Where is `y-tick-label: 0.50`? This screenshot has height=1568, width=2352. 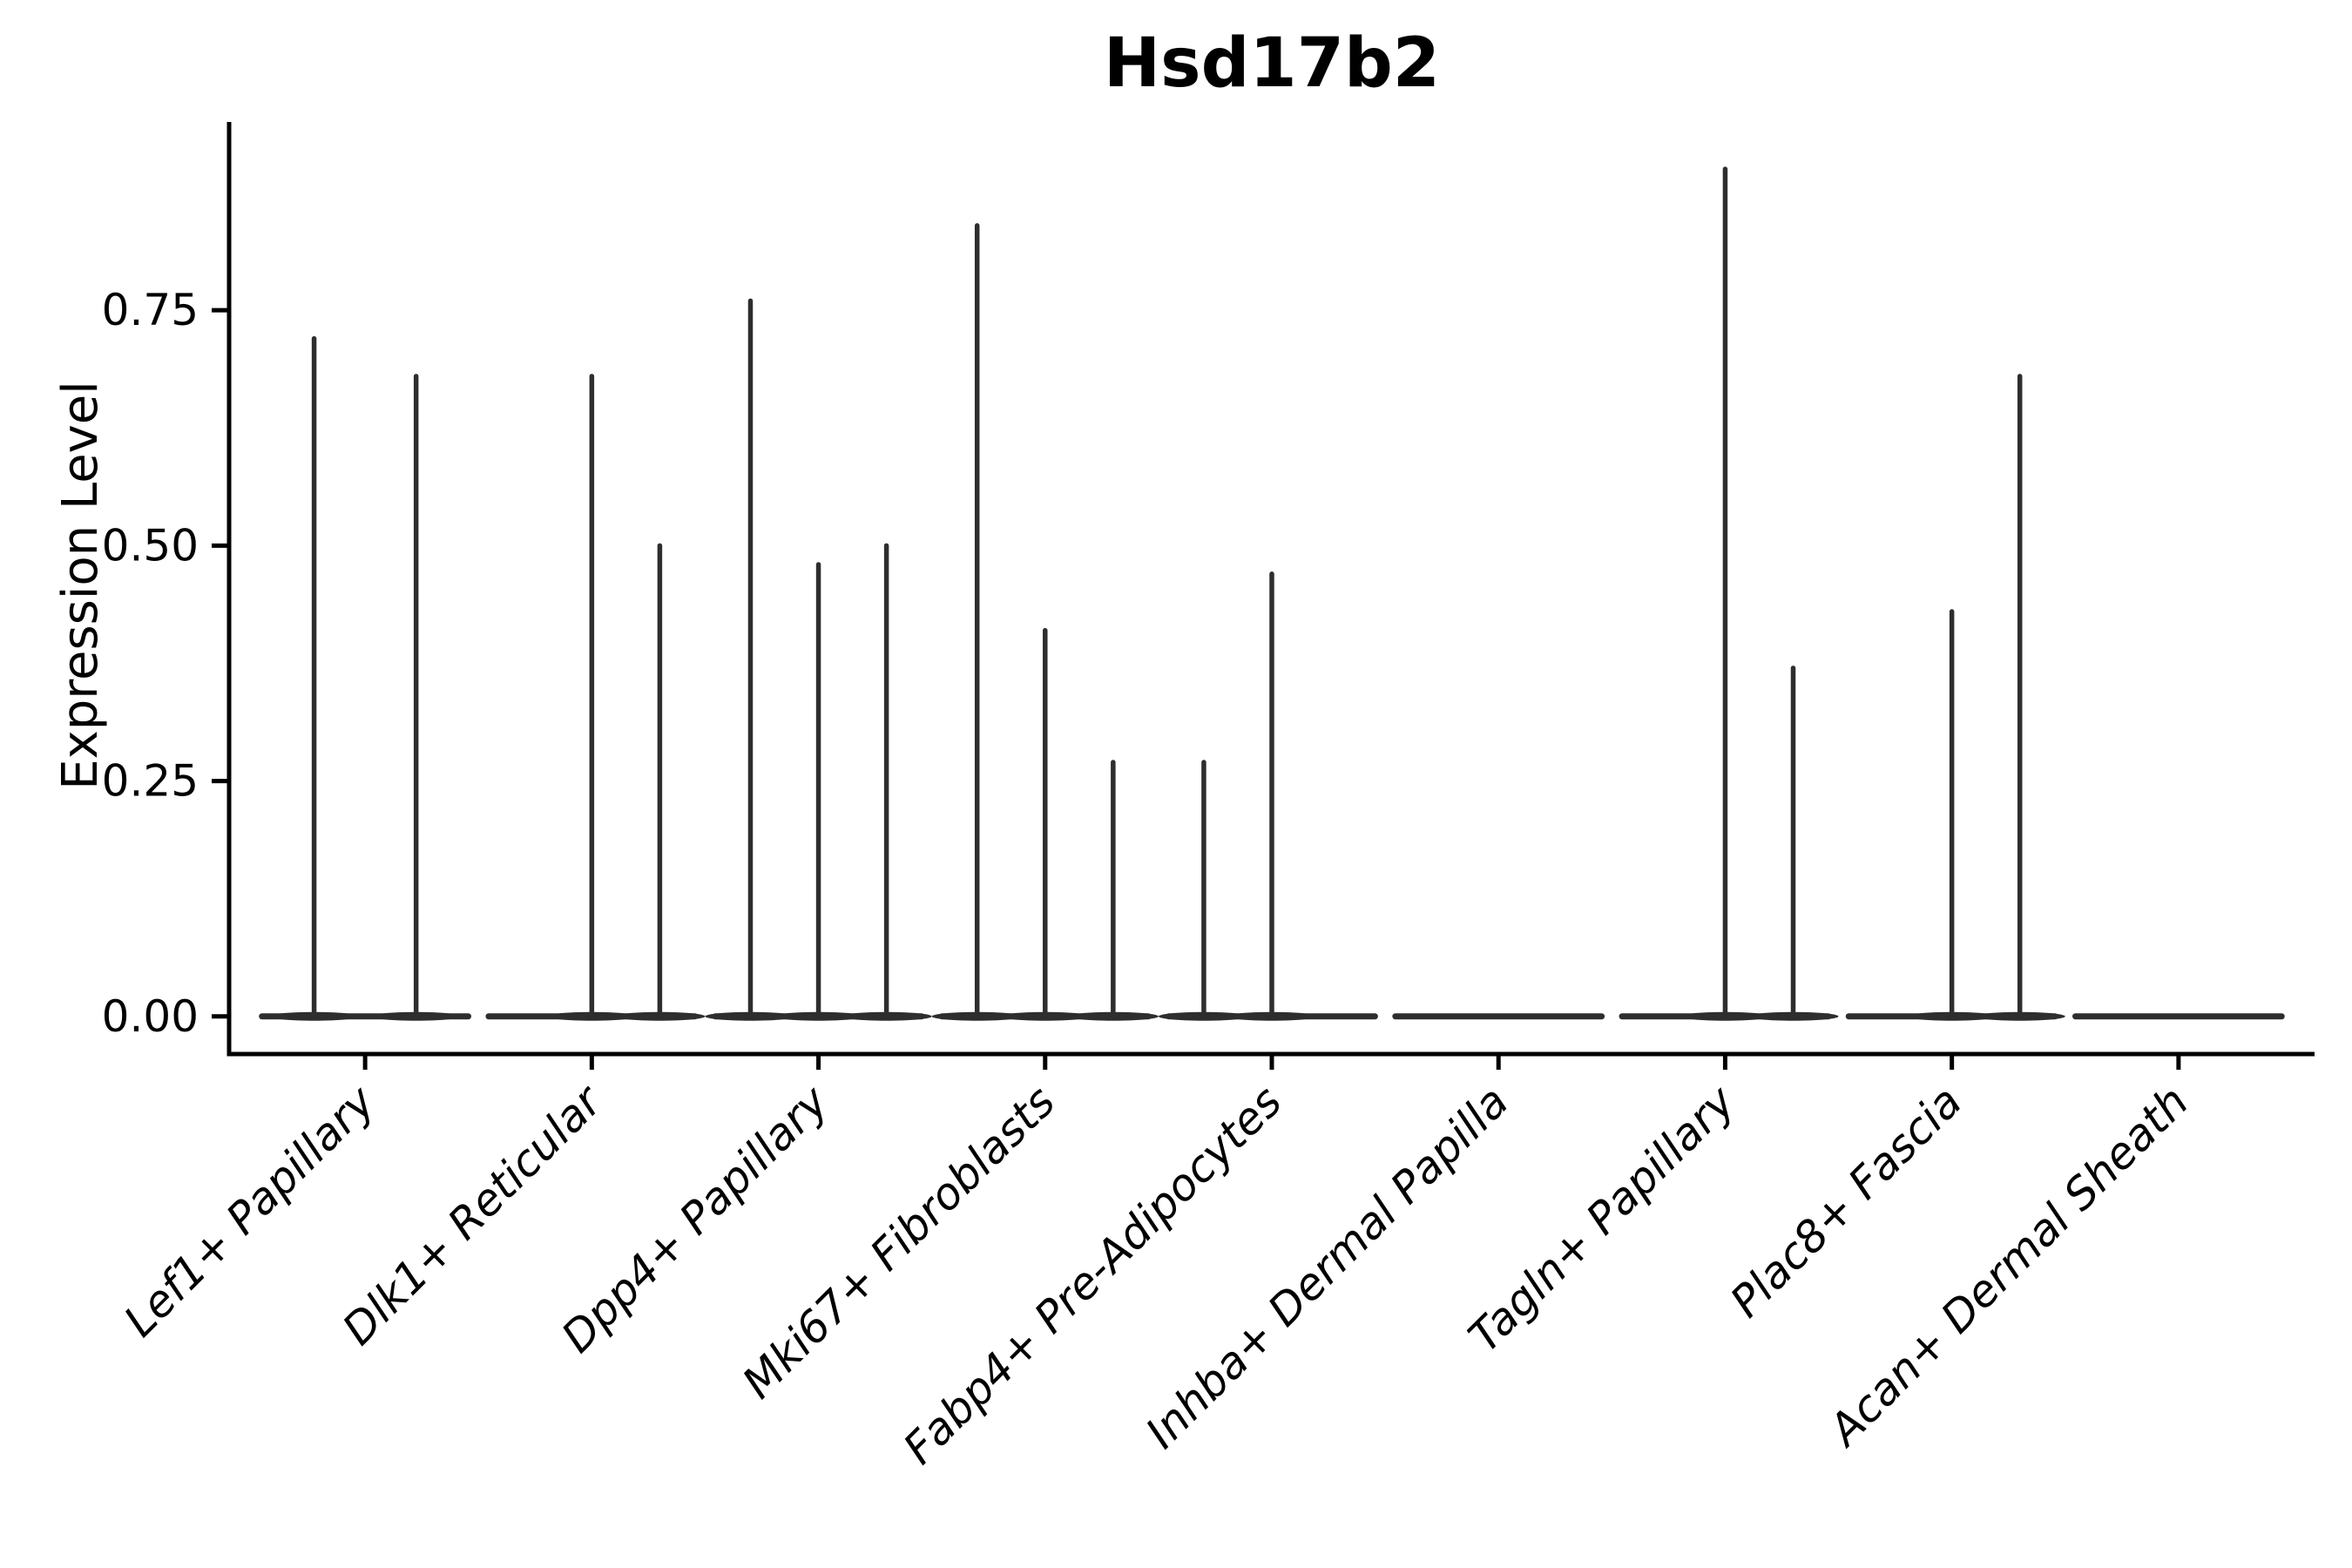 y-tick-label: 0.50 is located at coordinates (150, 545).